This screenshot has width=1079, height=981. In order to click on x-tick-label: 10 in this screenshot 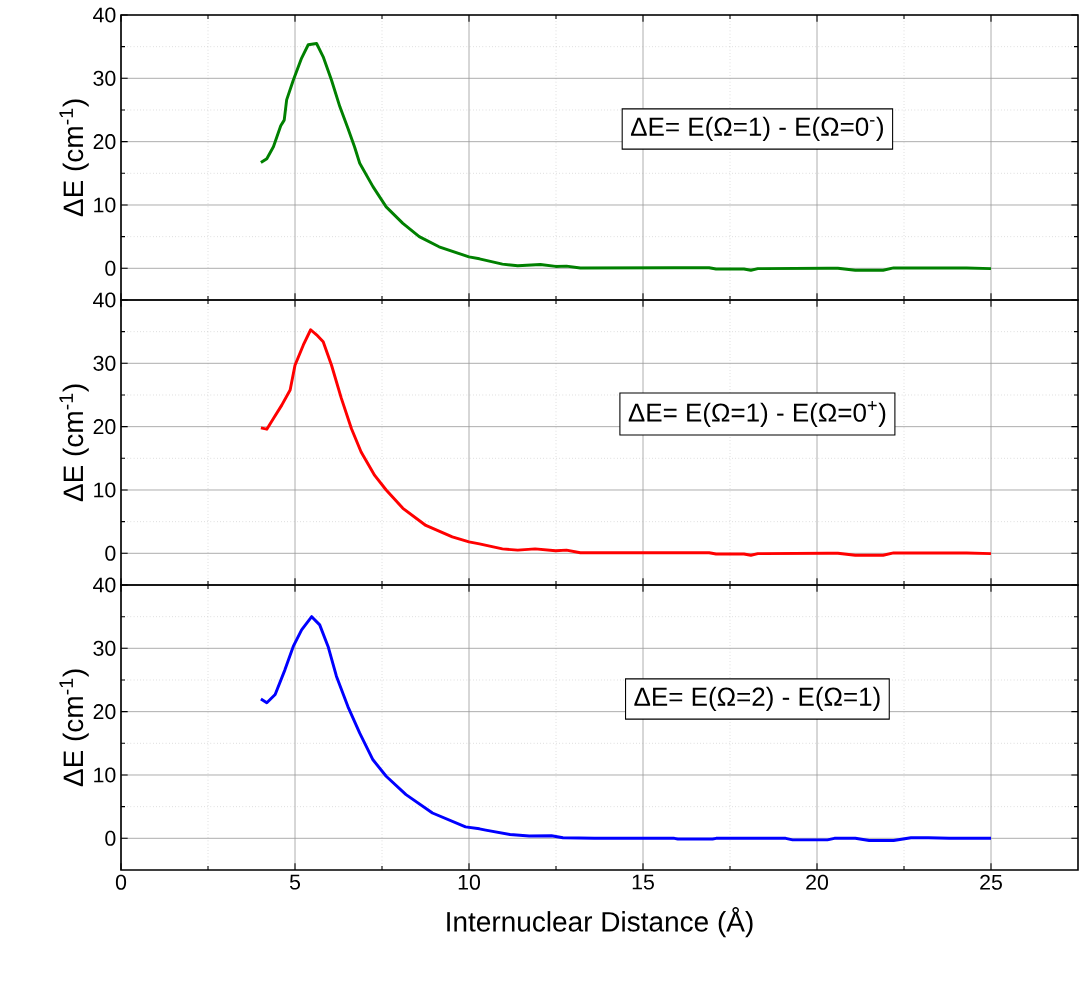, I will do `click(469, 882)`.